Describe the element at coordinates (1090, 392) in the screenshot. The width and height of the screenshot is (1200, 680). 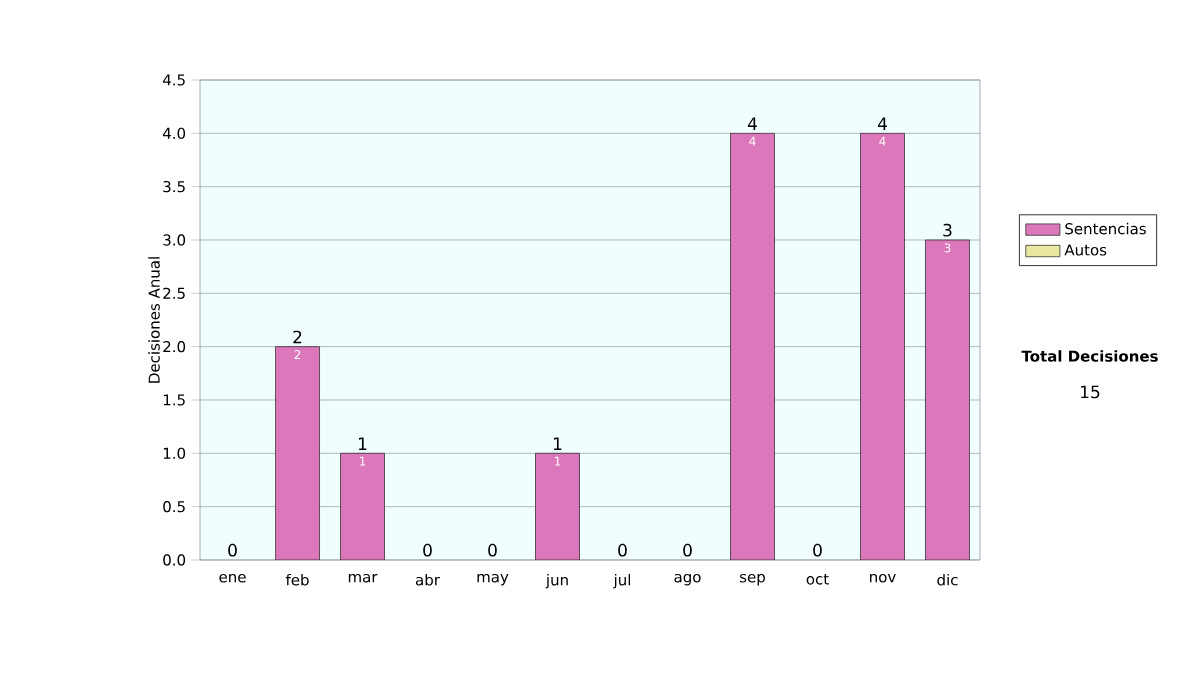
I see `text: 15` at that location.